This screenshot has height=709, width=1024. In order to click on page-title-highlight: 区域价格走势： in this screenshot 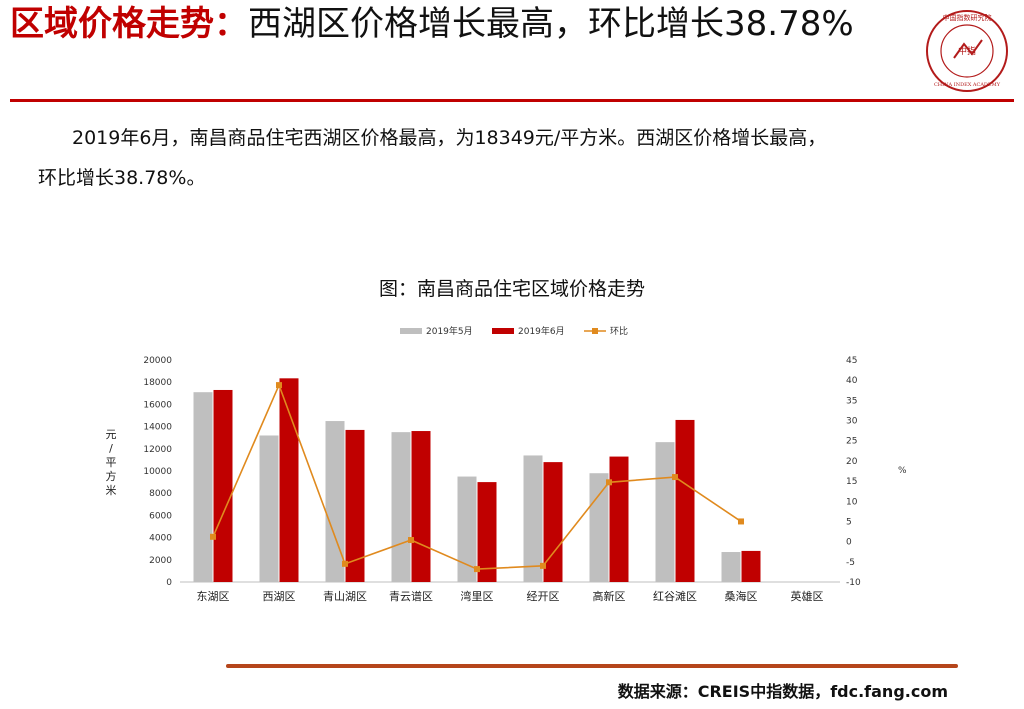, I will do `click(129, 24)`.